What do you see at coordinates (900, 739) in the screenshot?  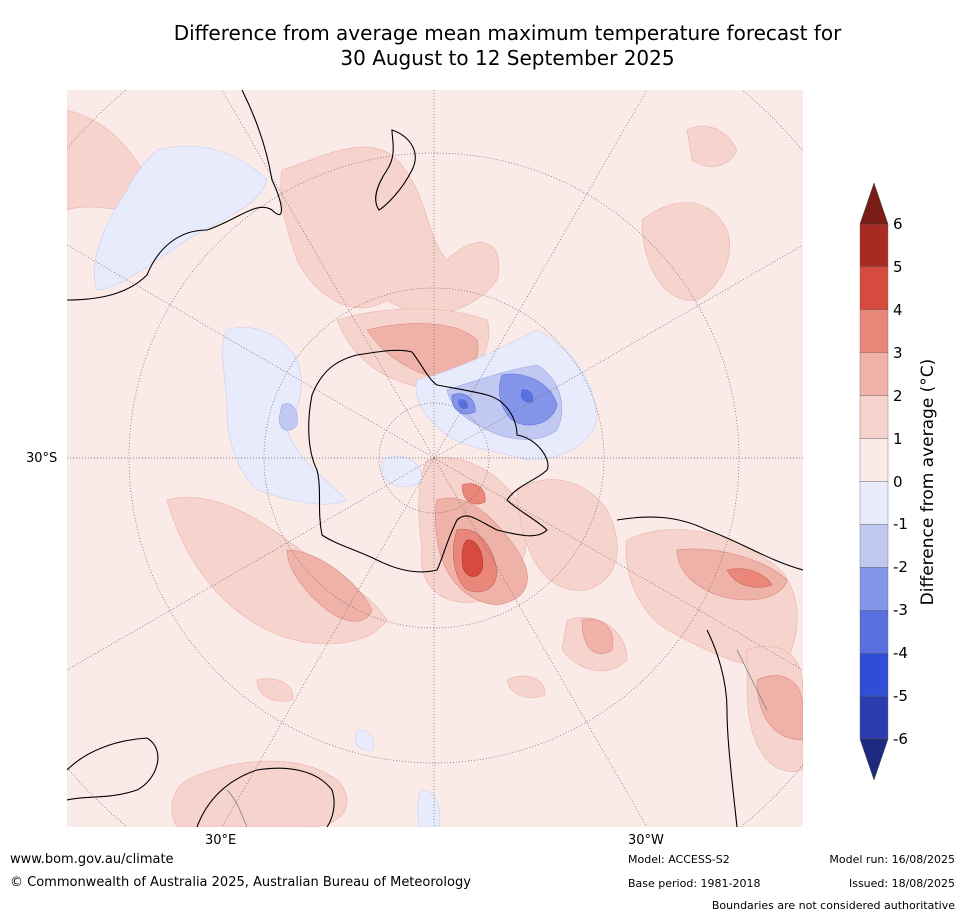 I see `colorbar-tick-label: -6` at bounding box center [900, 739].